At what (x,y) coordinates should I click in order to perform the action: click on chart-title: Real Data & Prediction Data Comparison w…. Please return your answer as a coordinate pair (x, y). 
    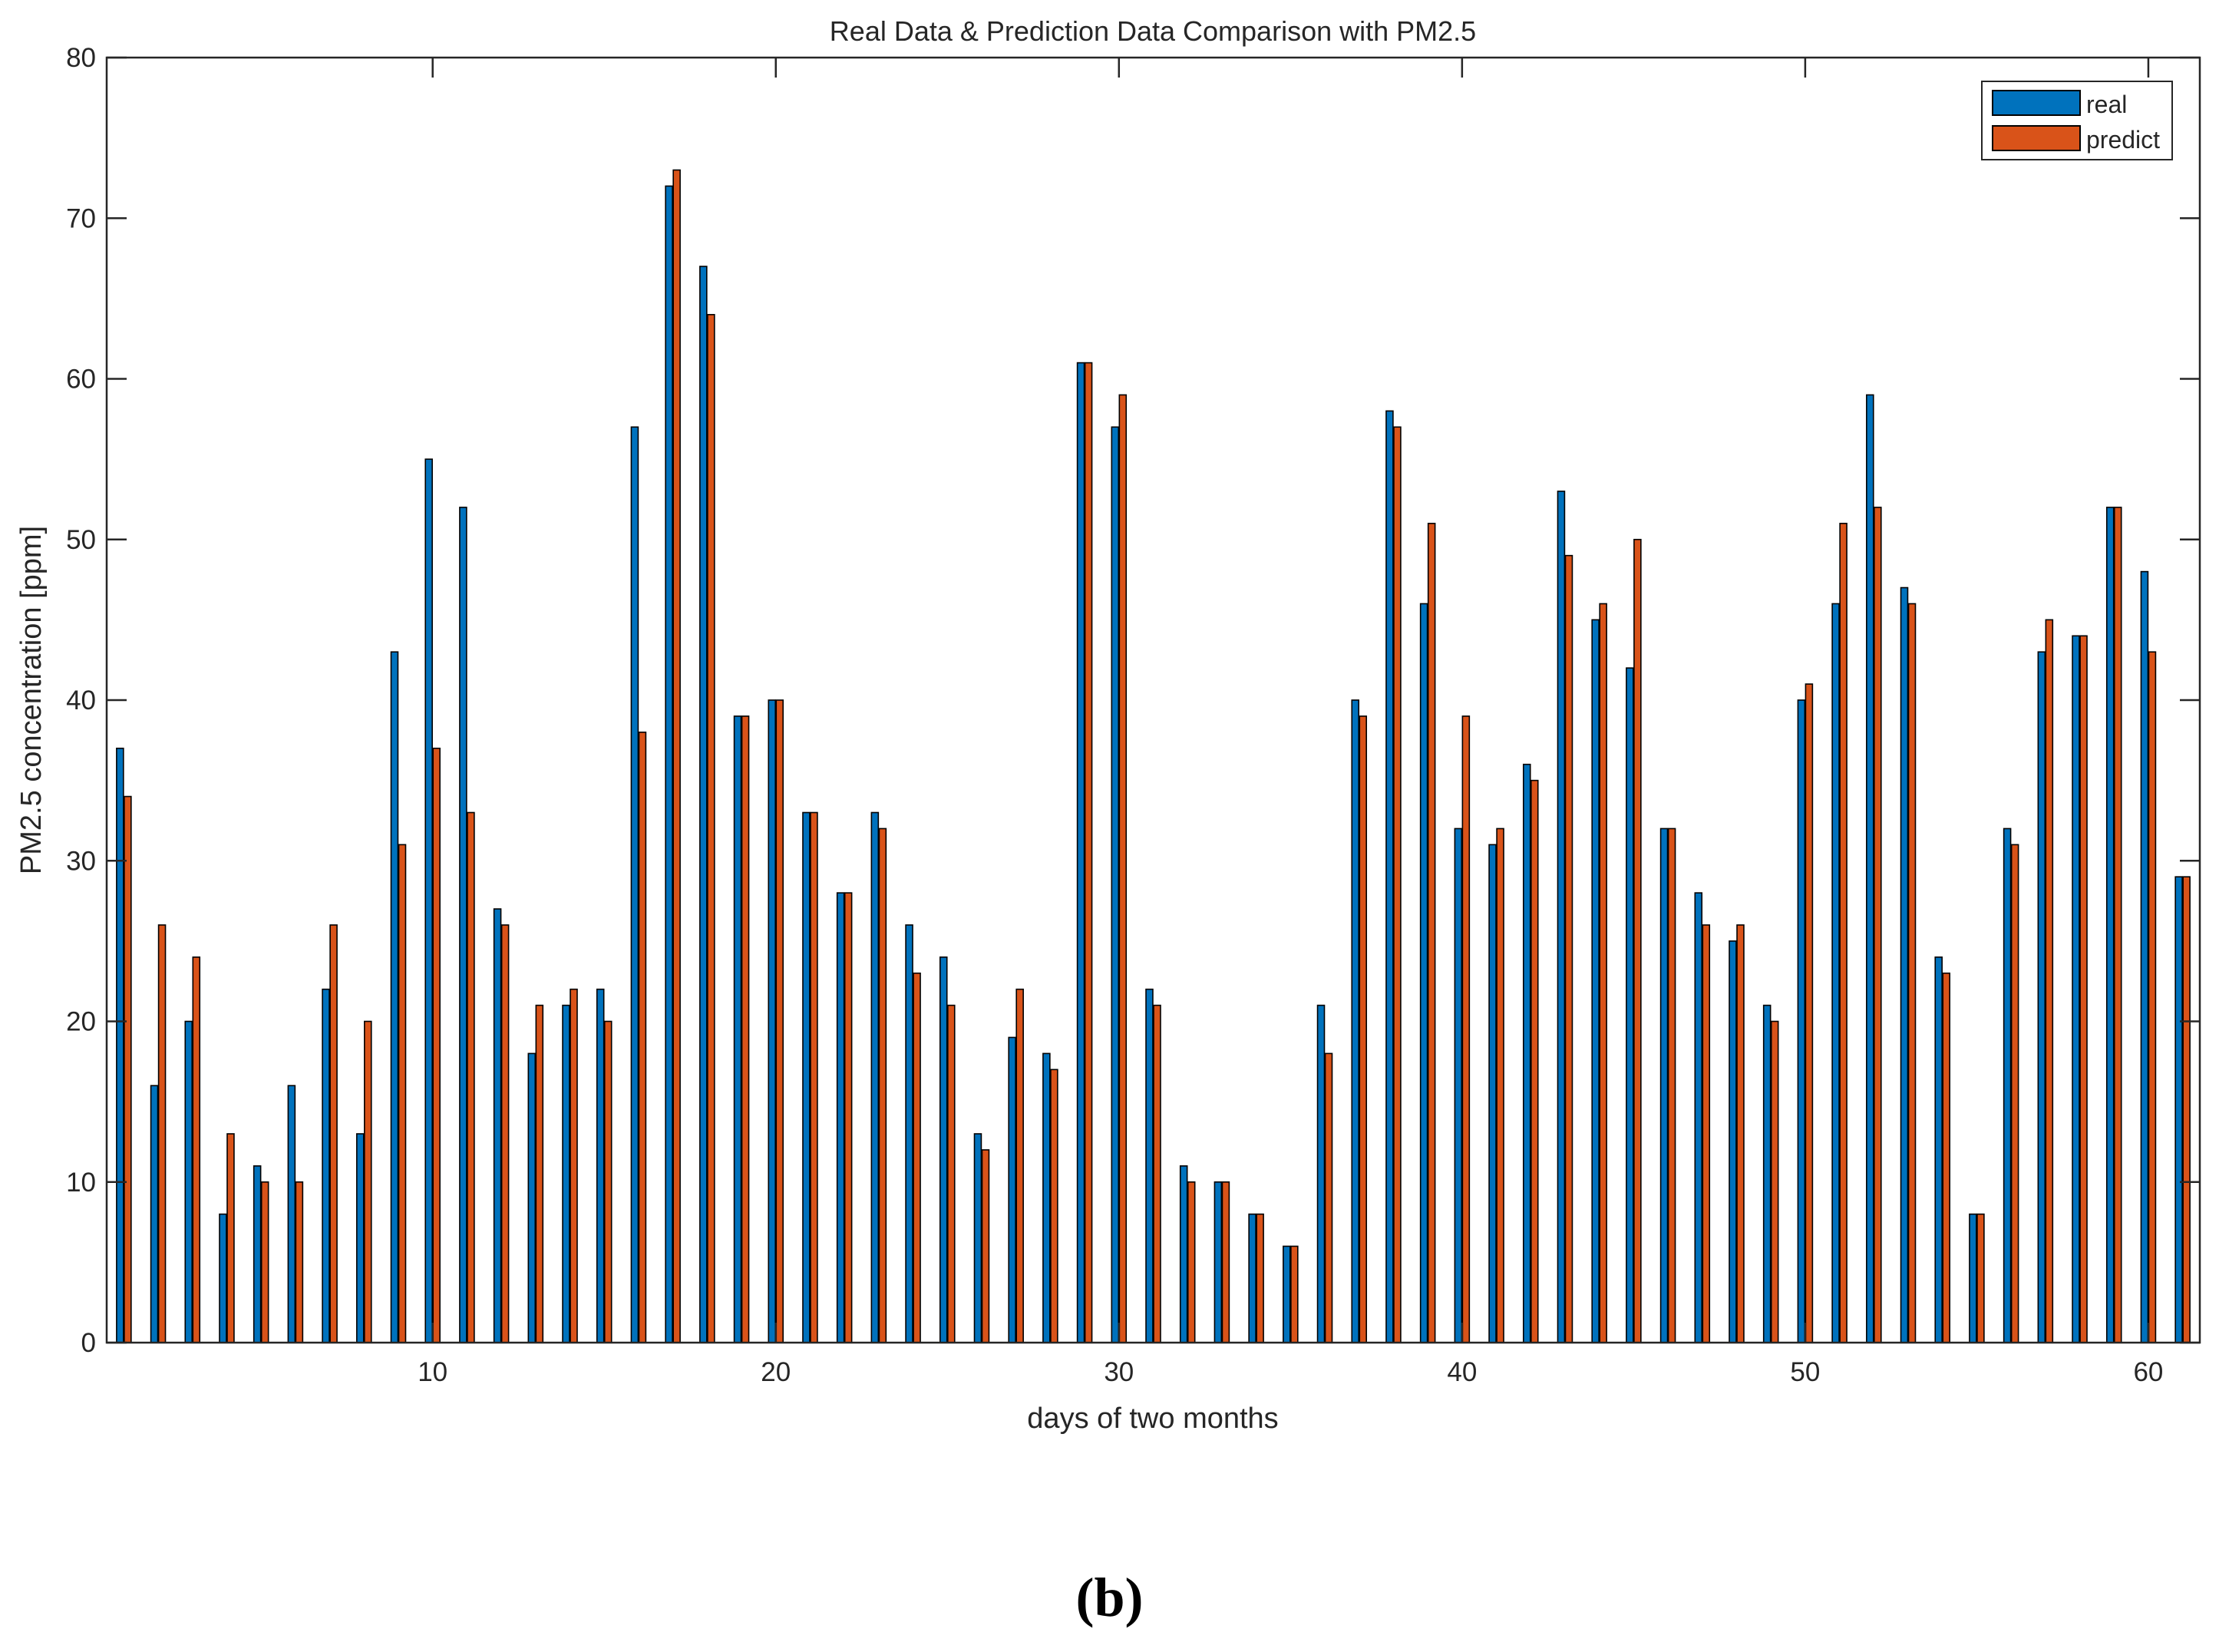
    Looking at the image, I should click on (1153, 31).